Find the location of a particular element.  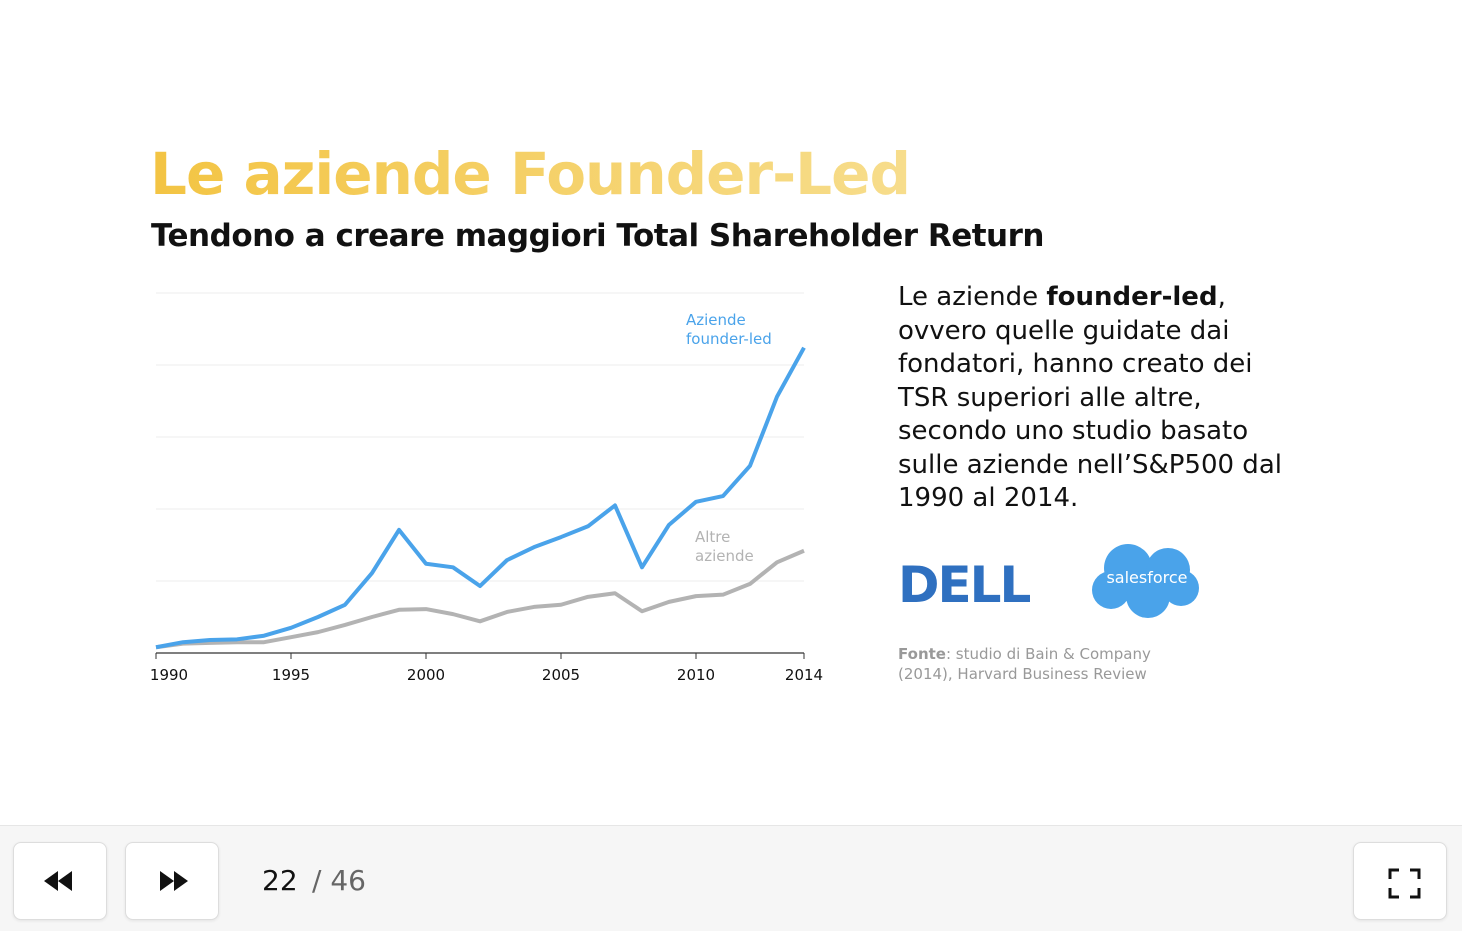

salesforce-logo: salesforce is located at coordinates (1146, 577).